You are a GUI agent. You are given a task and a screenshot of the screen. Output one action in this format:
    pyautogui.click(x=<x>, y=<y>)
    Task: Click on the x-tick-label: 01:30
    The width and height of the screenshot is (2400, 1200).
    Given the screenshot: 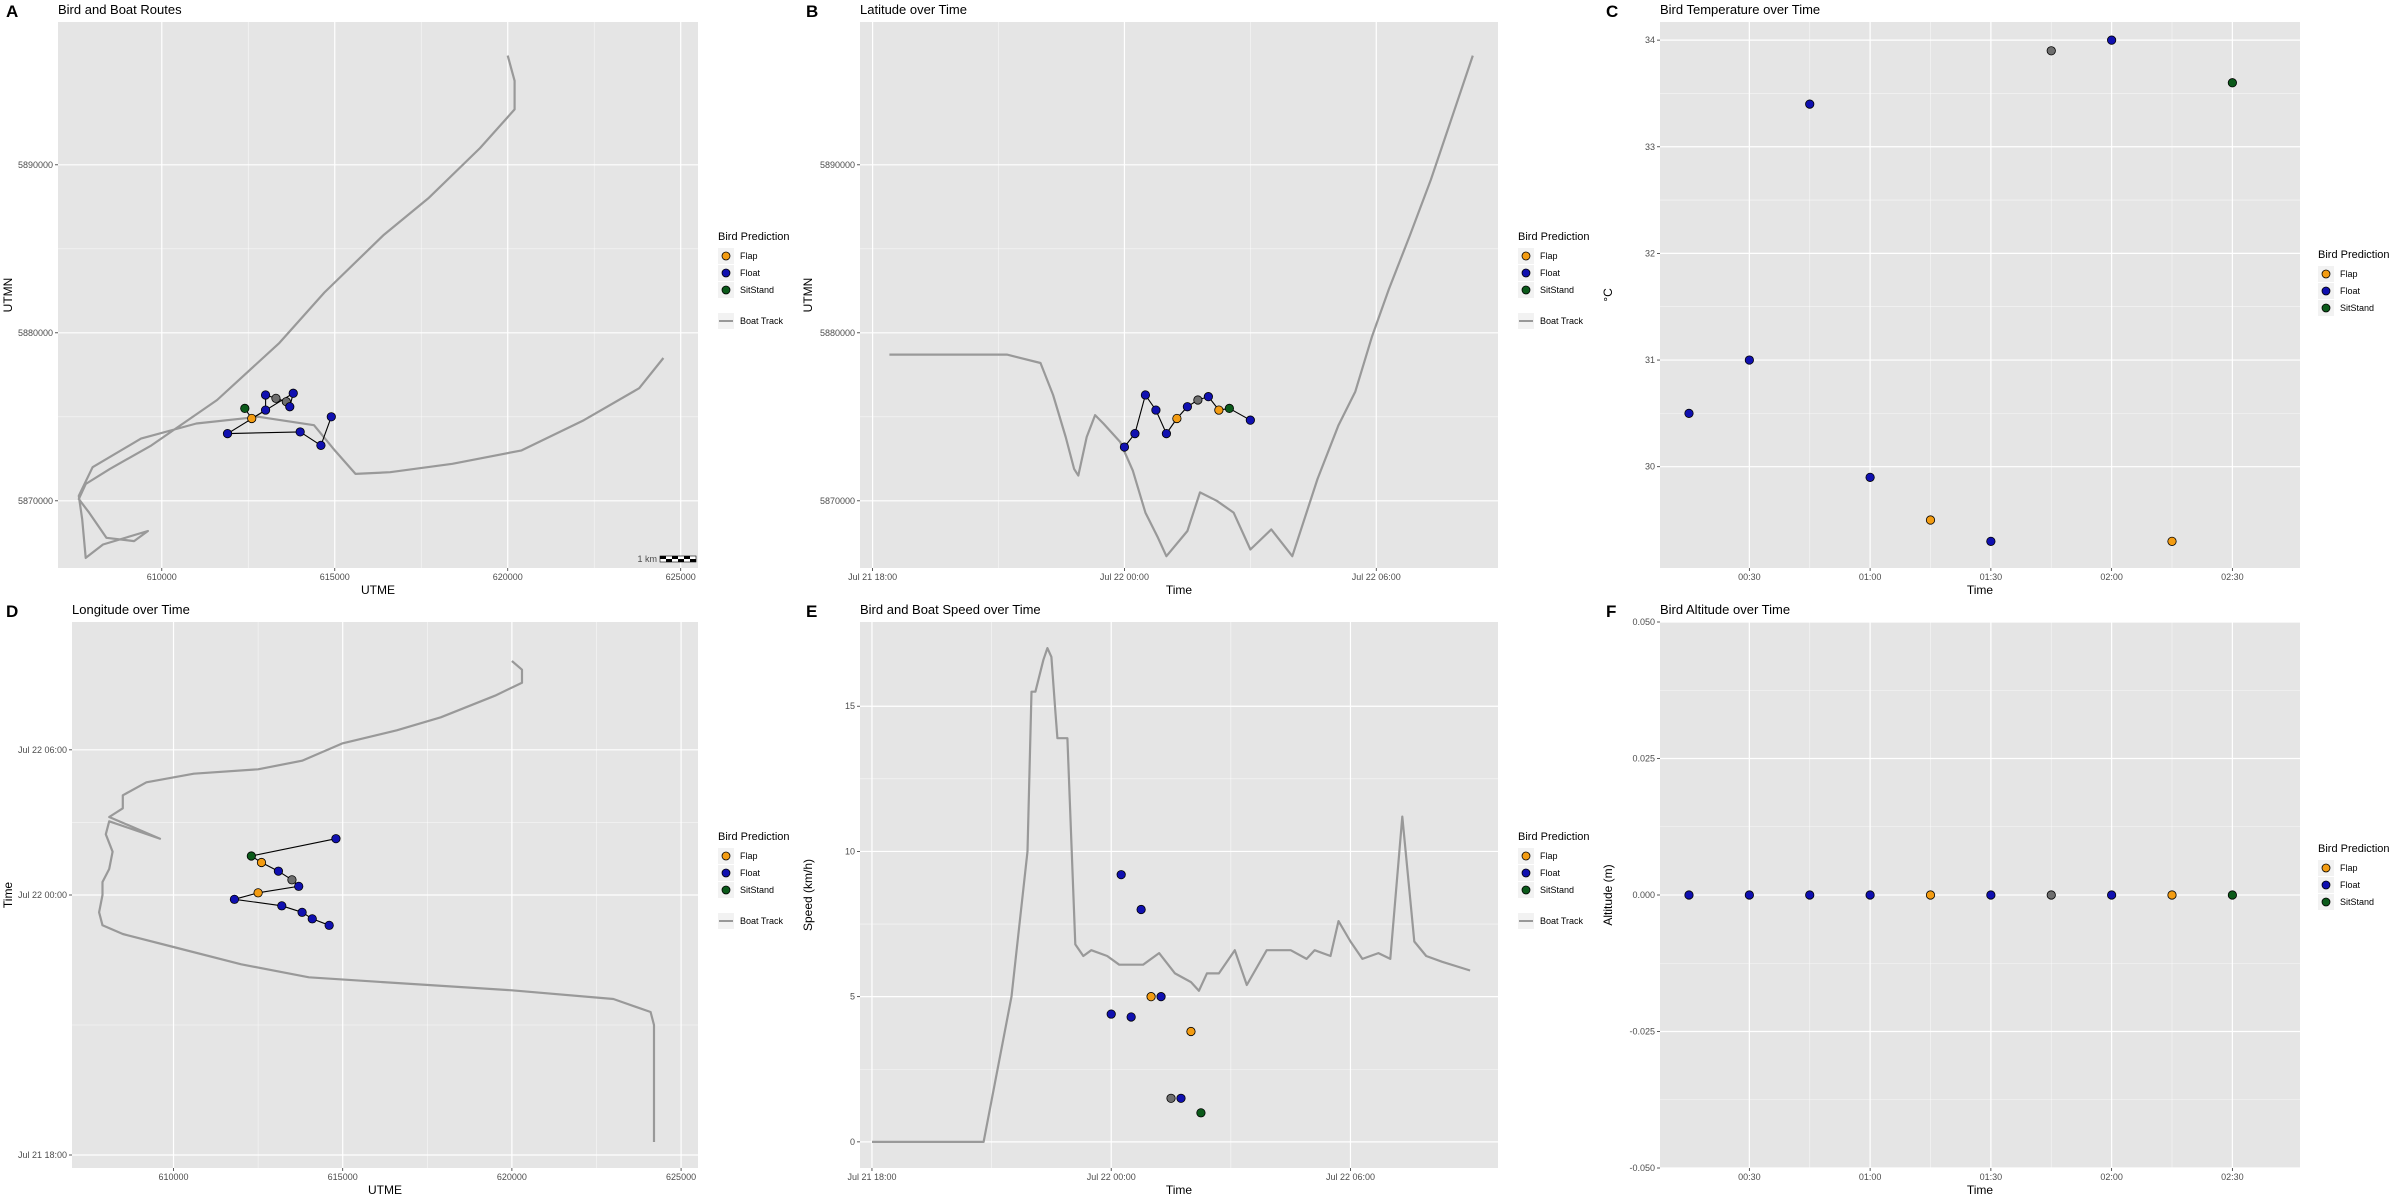 What is the action you would take?
    pyautogui.click(x=1991, y=1177)
    